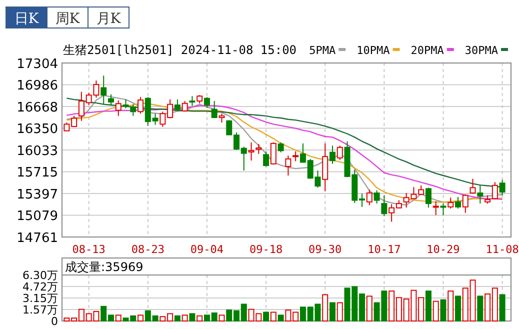  Describe the element at coordinates (37, 108) in the screenshot. I see `y-tick-label: 16668` at that location.